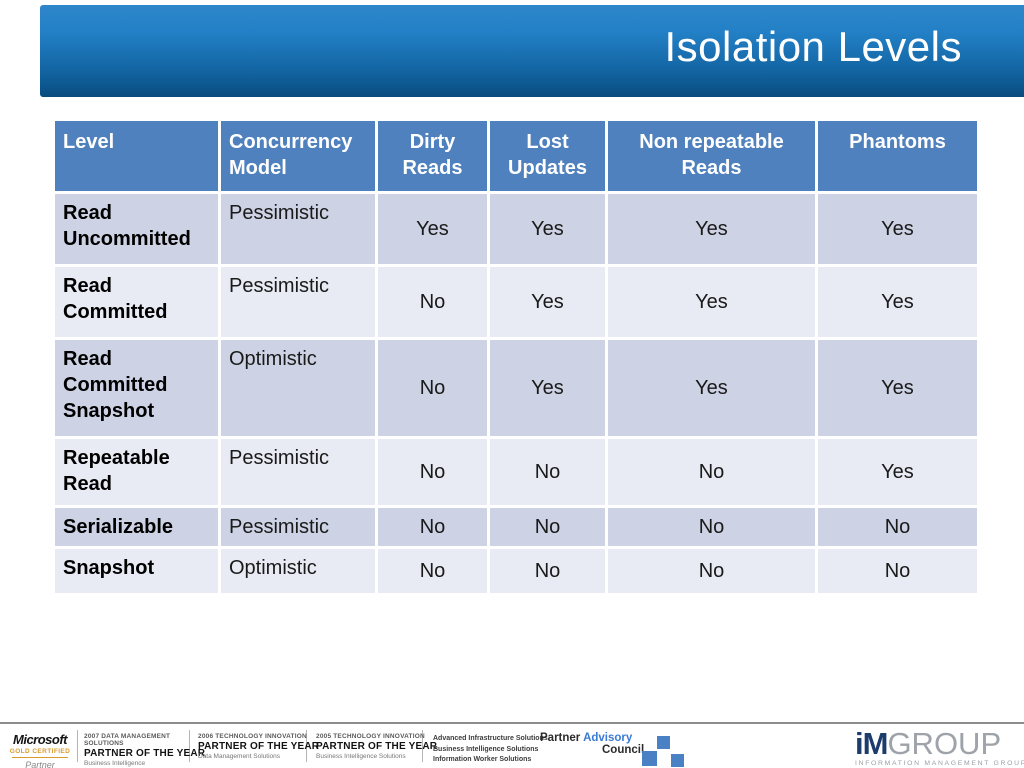 The height and width of the screenshot is (768, 1024). What do you see at coordinates (127, 740) in the screenshot?
I see `award-category: 2007 DATA MANAGEMENT SOLUTIONS` at bounding box center [127, 740].